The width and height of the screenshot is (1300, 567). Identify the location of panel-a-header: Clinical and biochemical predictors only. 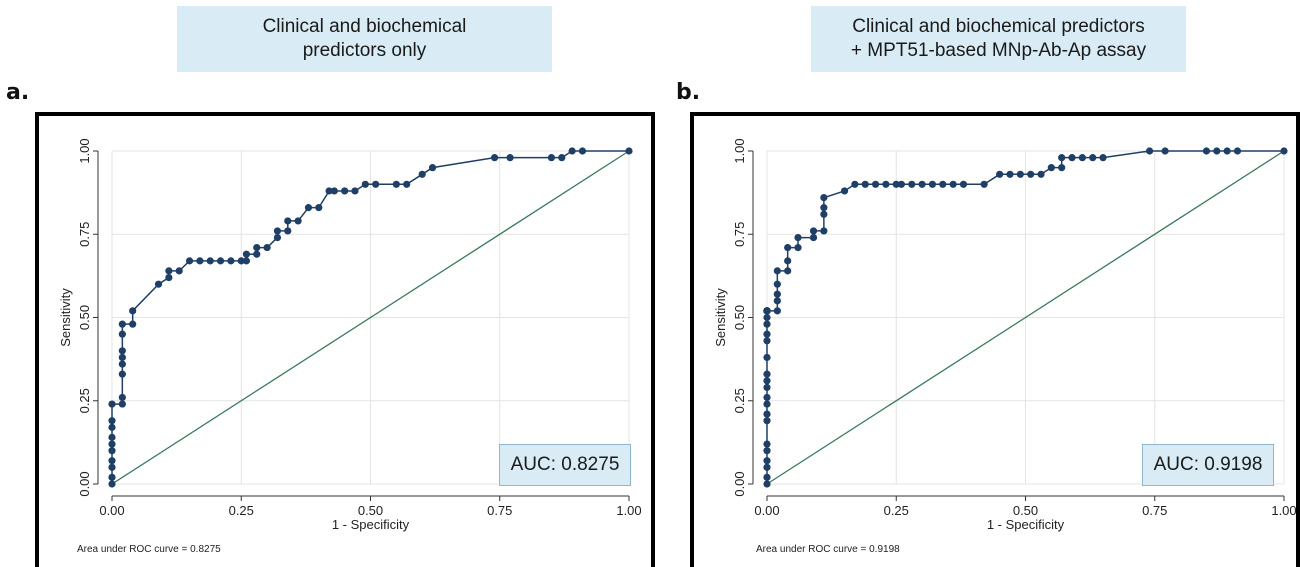
(364, 39).